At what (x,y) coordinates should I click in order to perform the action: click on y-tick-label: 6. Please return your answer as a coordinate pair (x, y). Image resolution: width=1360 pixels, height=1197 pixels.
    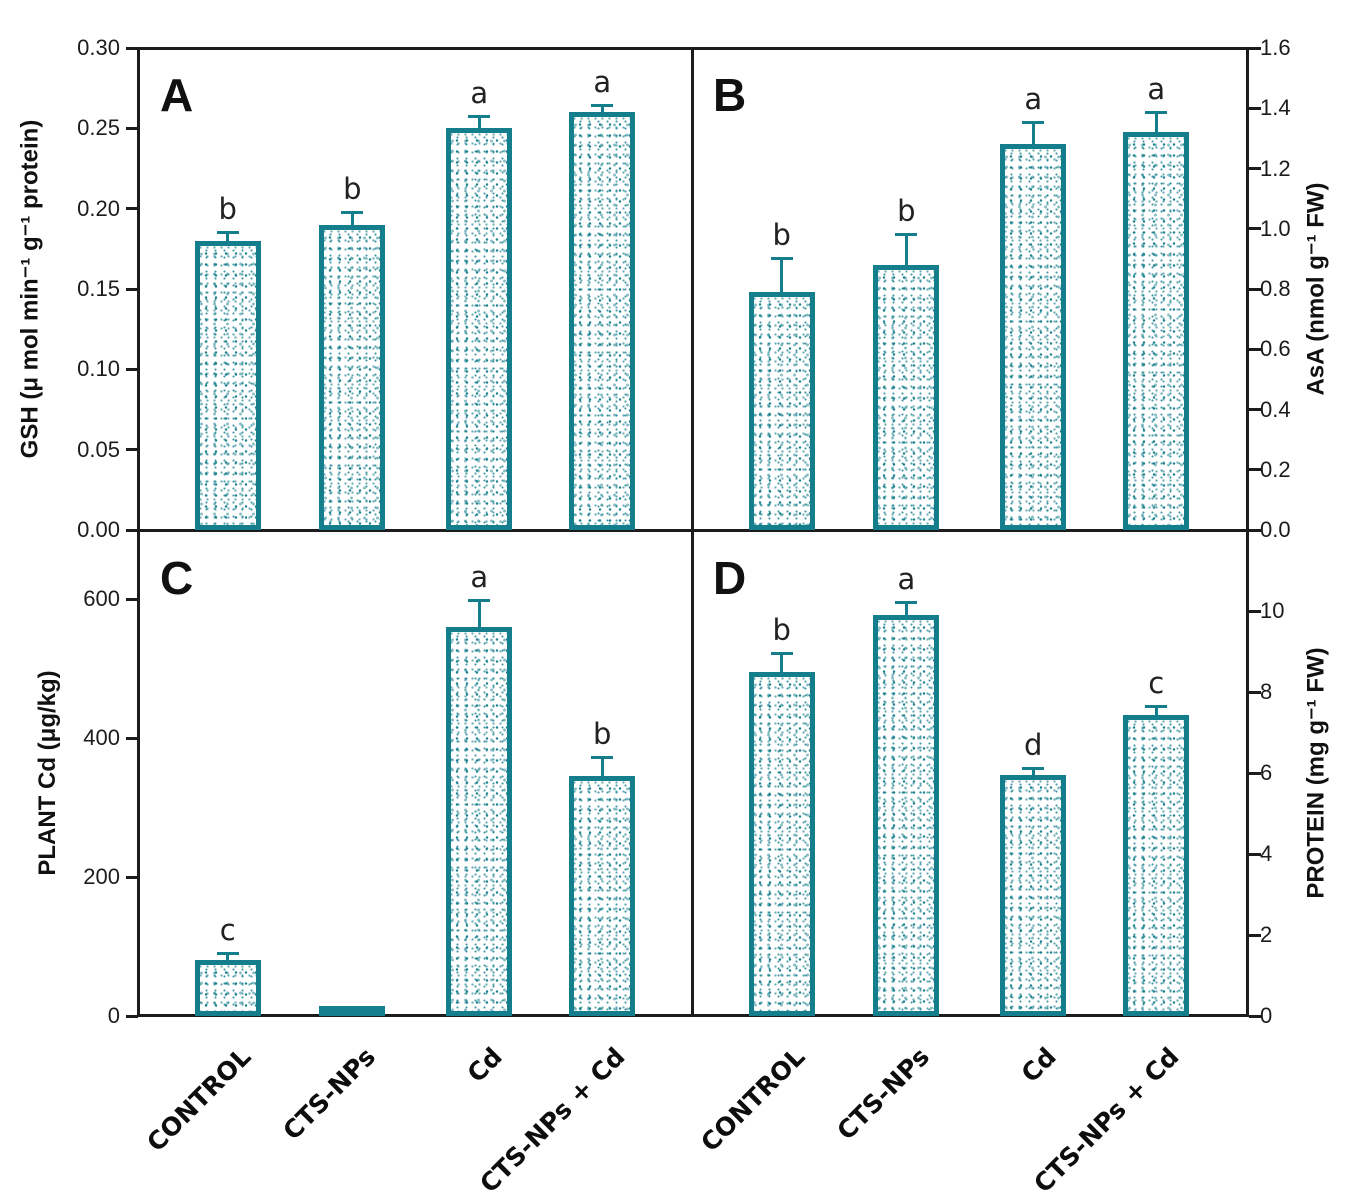
    Looking at the image, I should click on (1266, 772).